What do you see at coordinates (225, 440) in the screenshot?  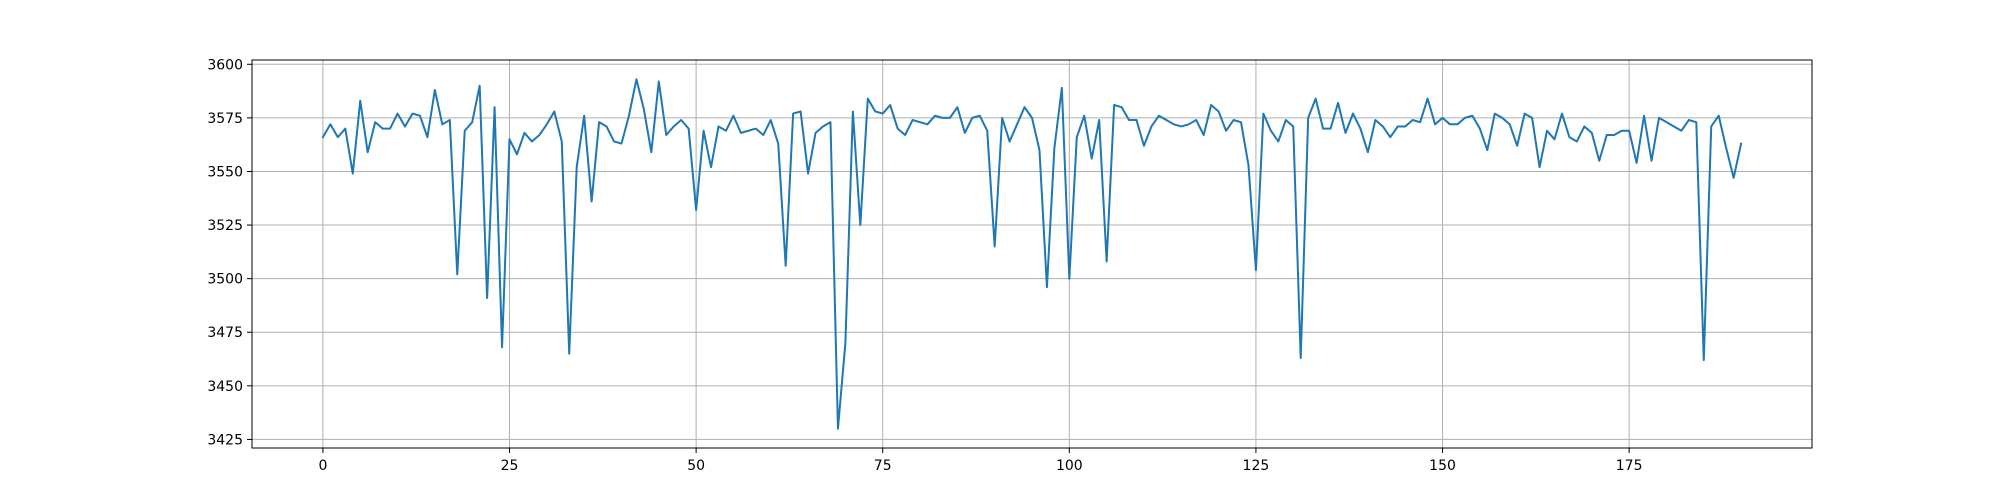 I see `y-tick-label: 3425` at bounding box center [225, 440].